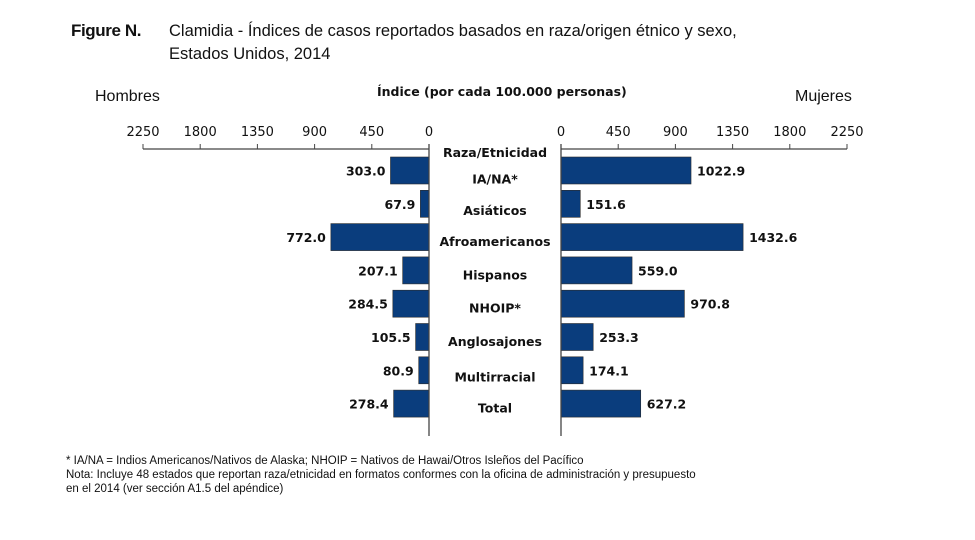 The image size is (975, 540). I want to click on data-label-hombres-6: 80.9, so click(398, 370).